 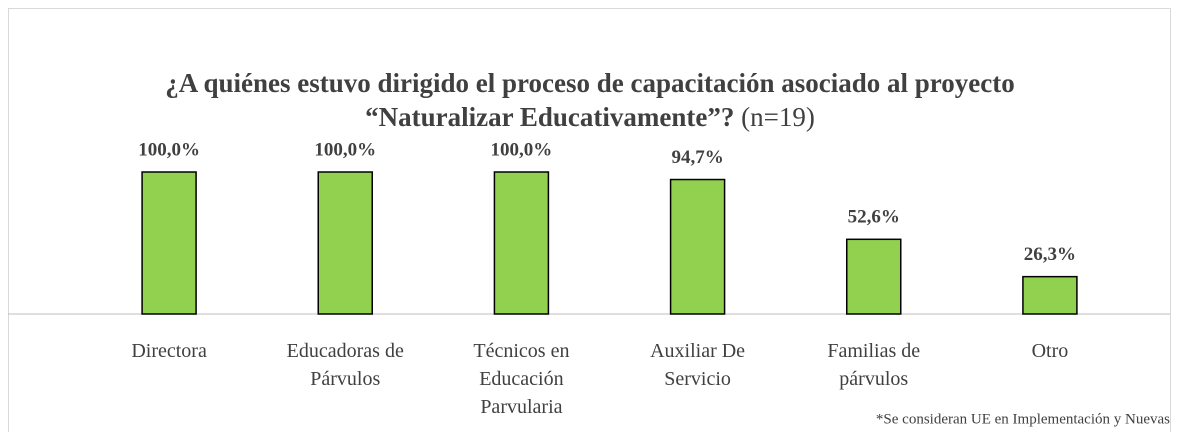 What do you see at coordinates (1050, 254) in the screenshot?
I see `value-label: 26,3%` at bounding box center [1050, 254].